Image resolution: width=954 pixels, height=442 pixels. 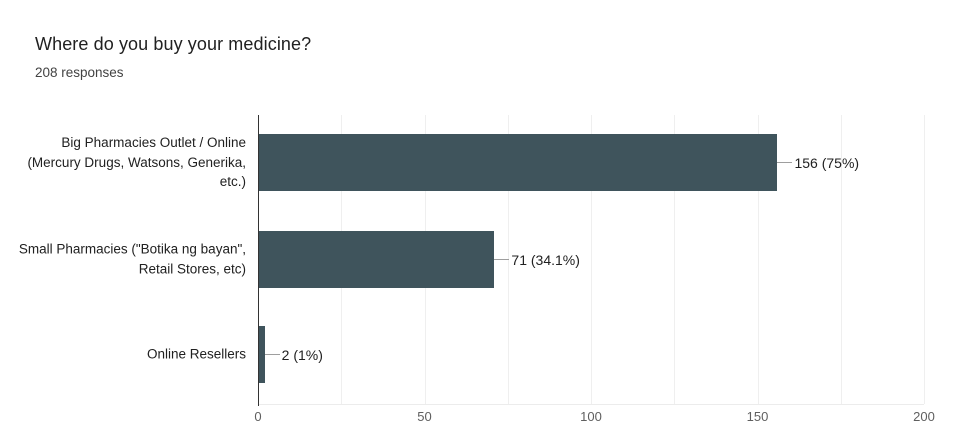 I want to click on value-label: 71 (34.1%), so click(x=545, y=259).